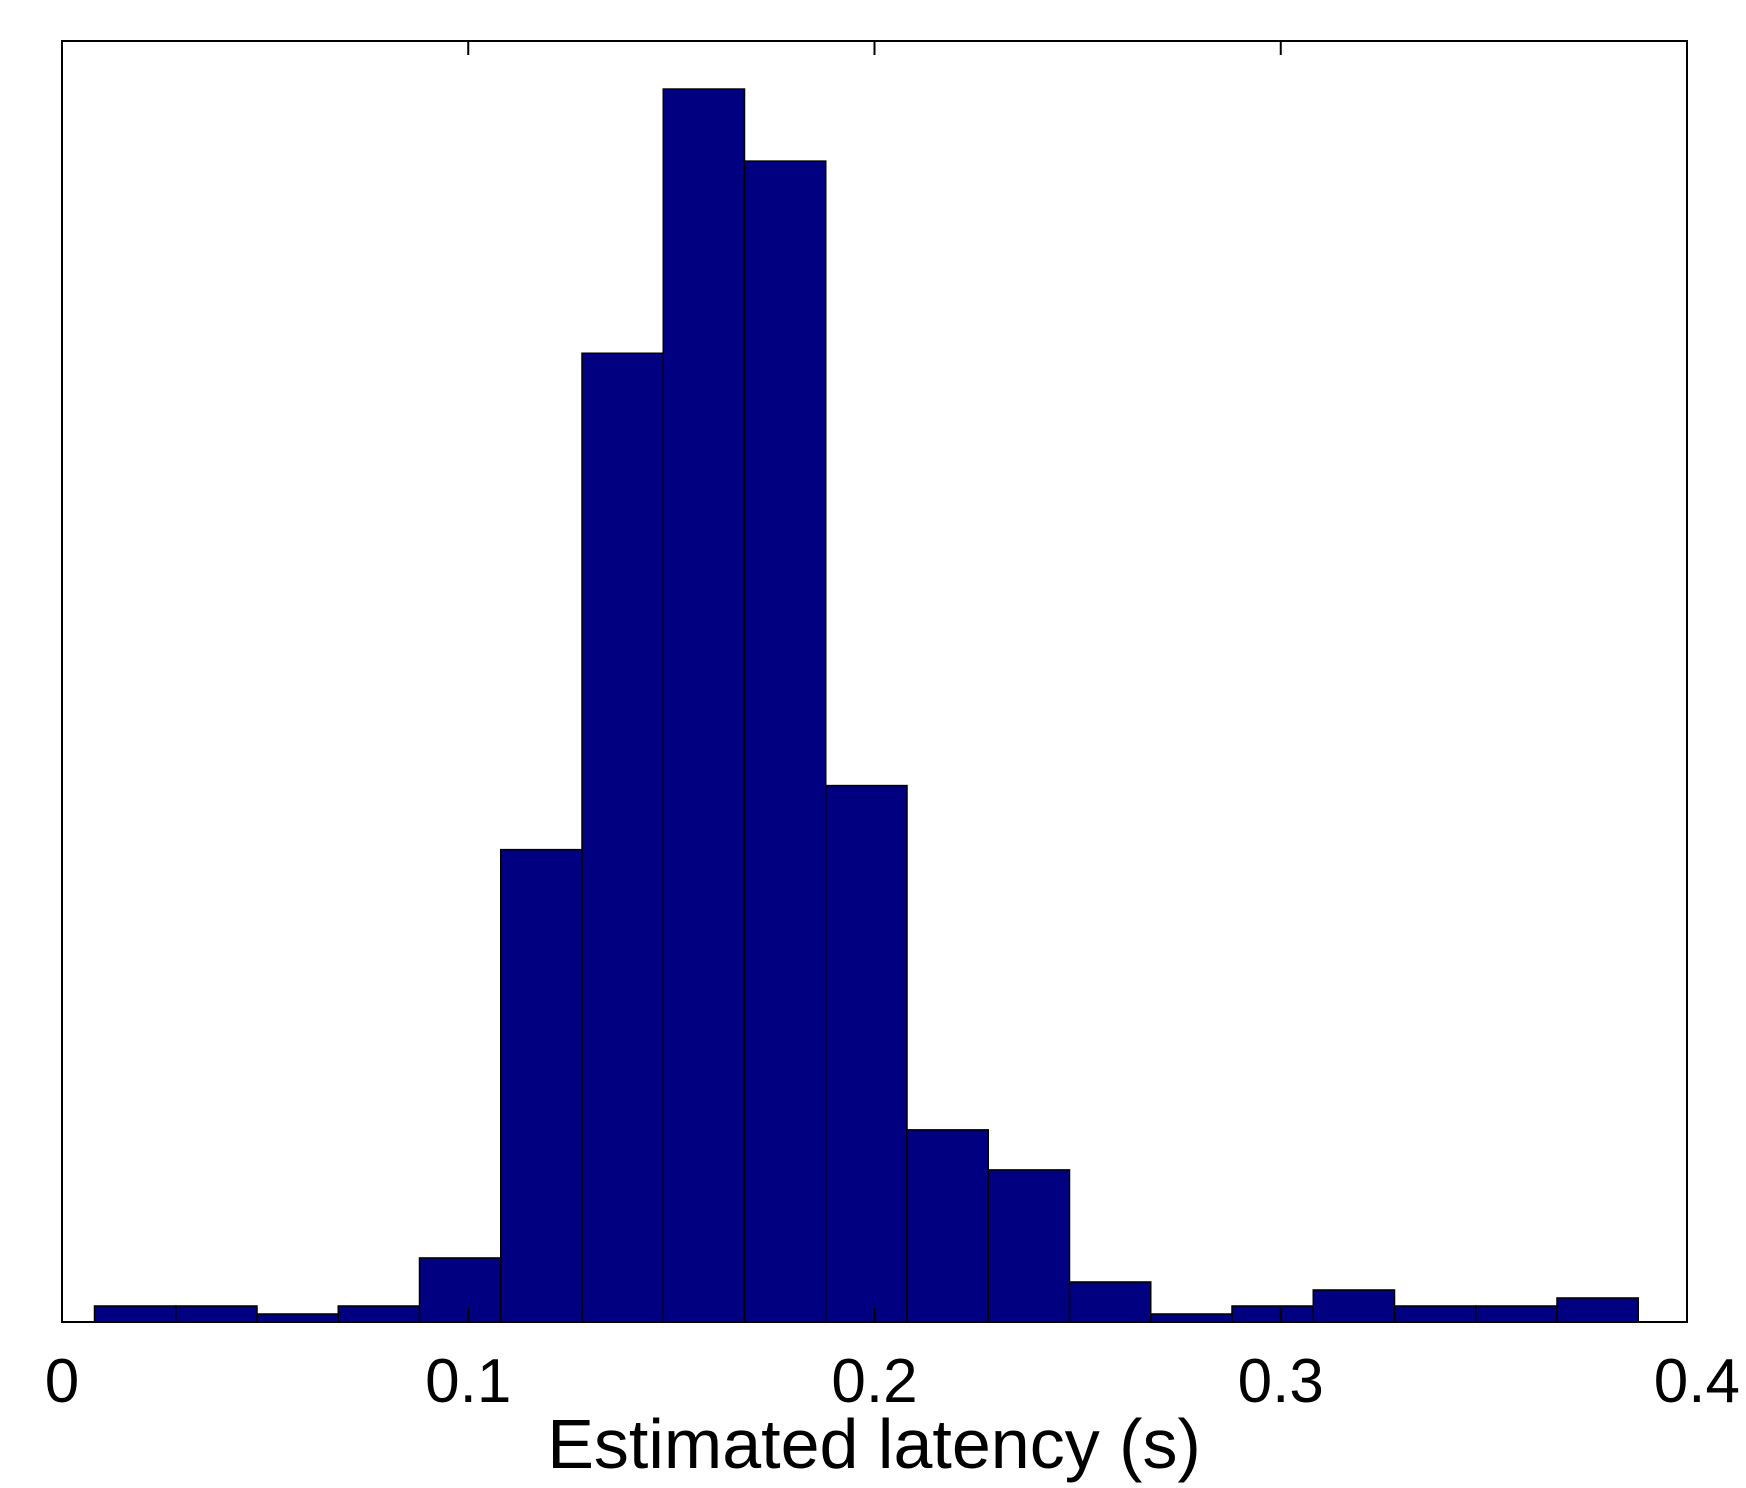  I want to click on x-tick-label: 0, so click(62, 1381).